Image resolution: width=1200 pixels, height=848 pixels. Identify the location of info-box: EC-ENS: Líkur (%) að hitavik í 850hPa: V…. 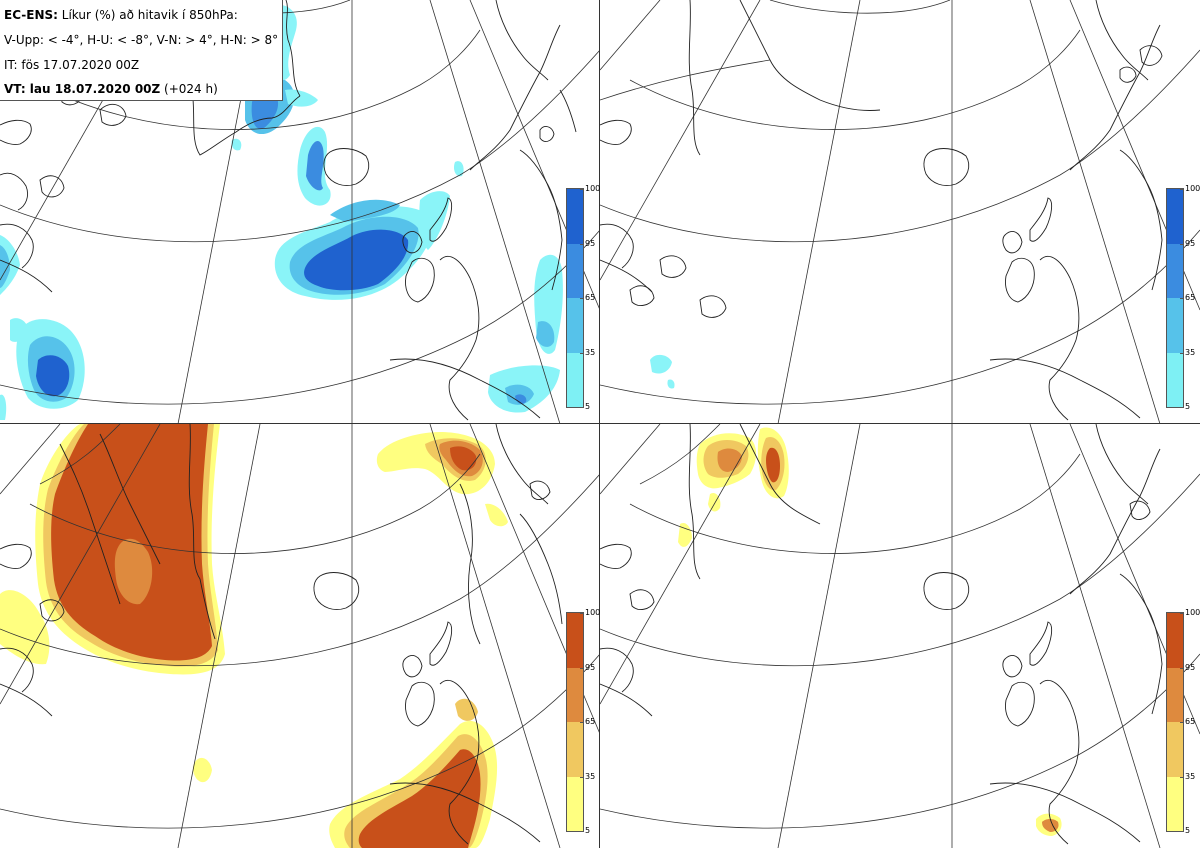
(141, 50).